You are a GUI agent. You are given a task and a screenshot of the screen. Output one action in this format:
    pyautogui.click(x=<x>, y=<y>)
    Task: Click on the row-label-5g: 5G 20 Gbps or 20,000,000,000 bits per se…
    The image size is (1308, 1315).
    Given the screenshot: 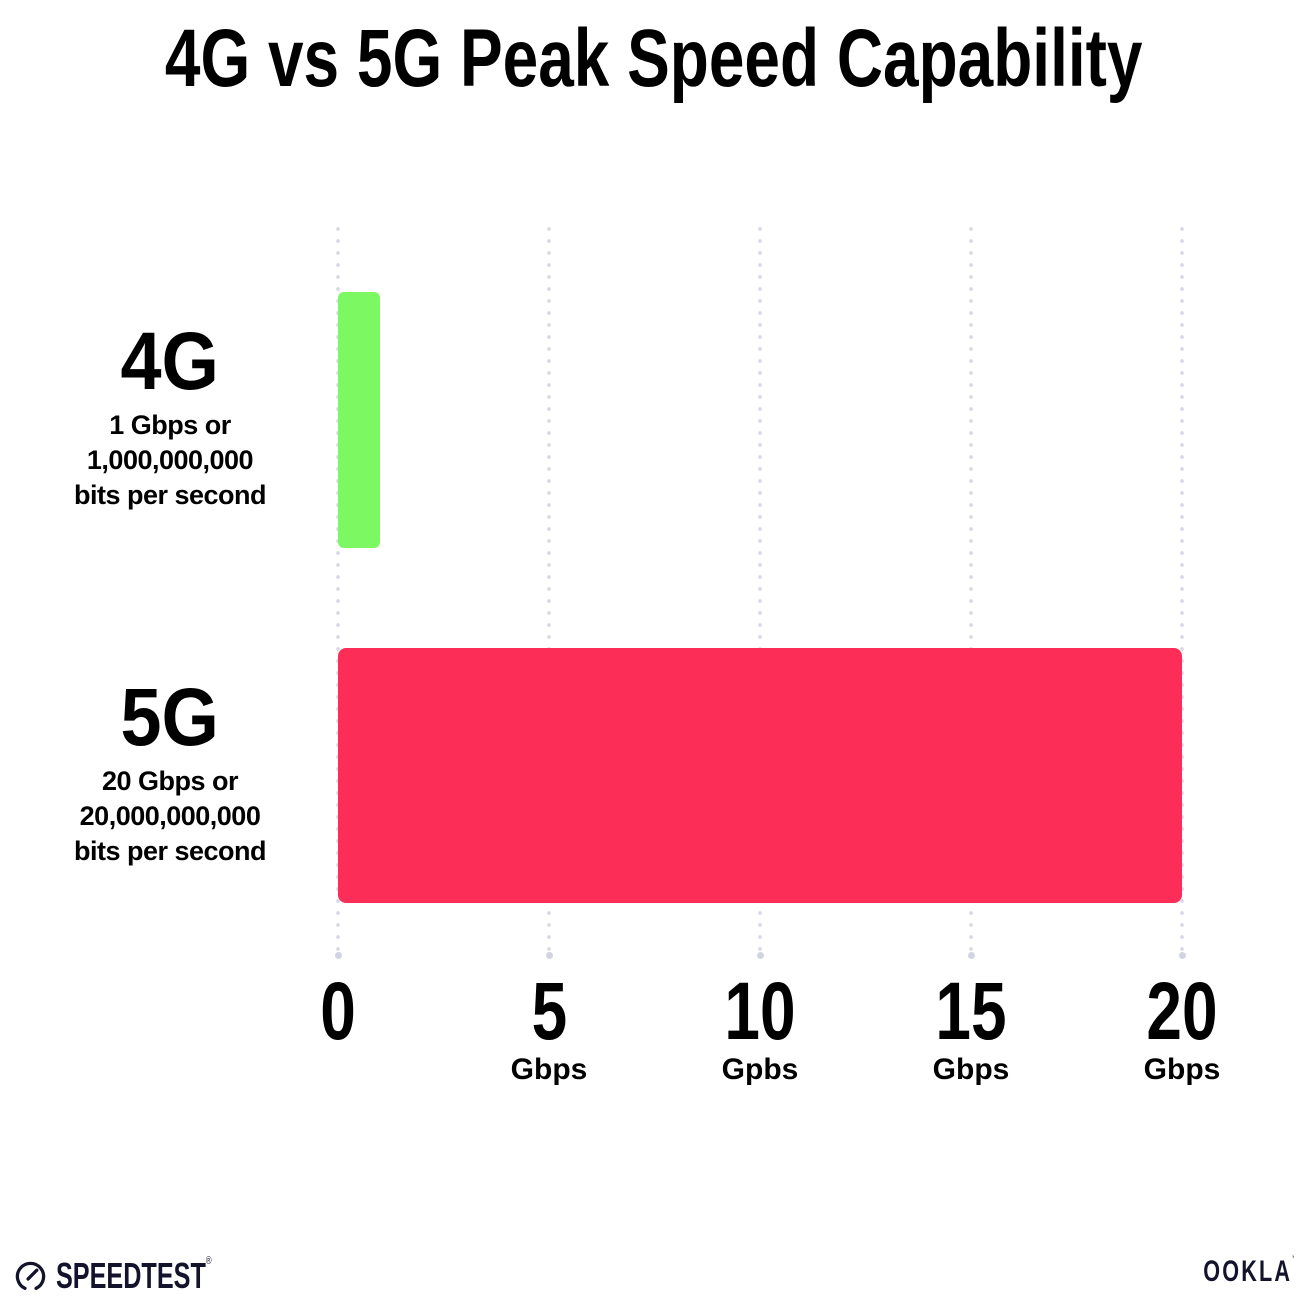 What is the action you would take?
    pyautogui.click(x=170, y=773)
    